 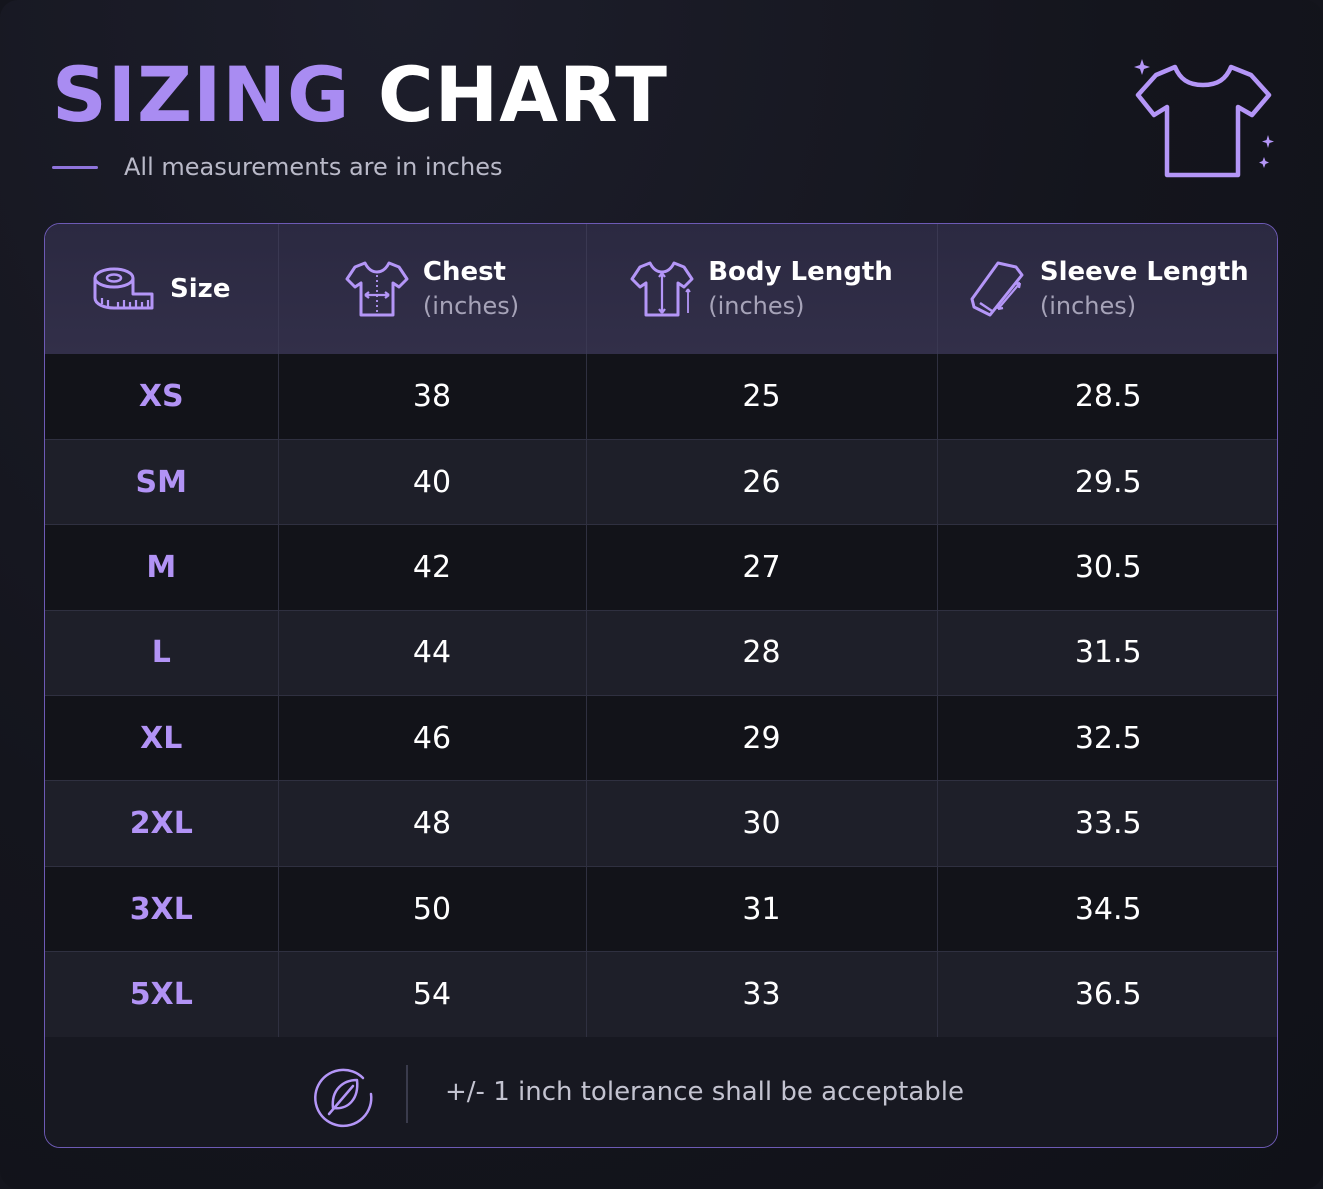 I want to click on column-label-body-length: Body Length, so click(x=800, y=272).